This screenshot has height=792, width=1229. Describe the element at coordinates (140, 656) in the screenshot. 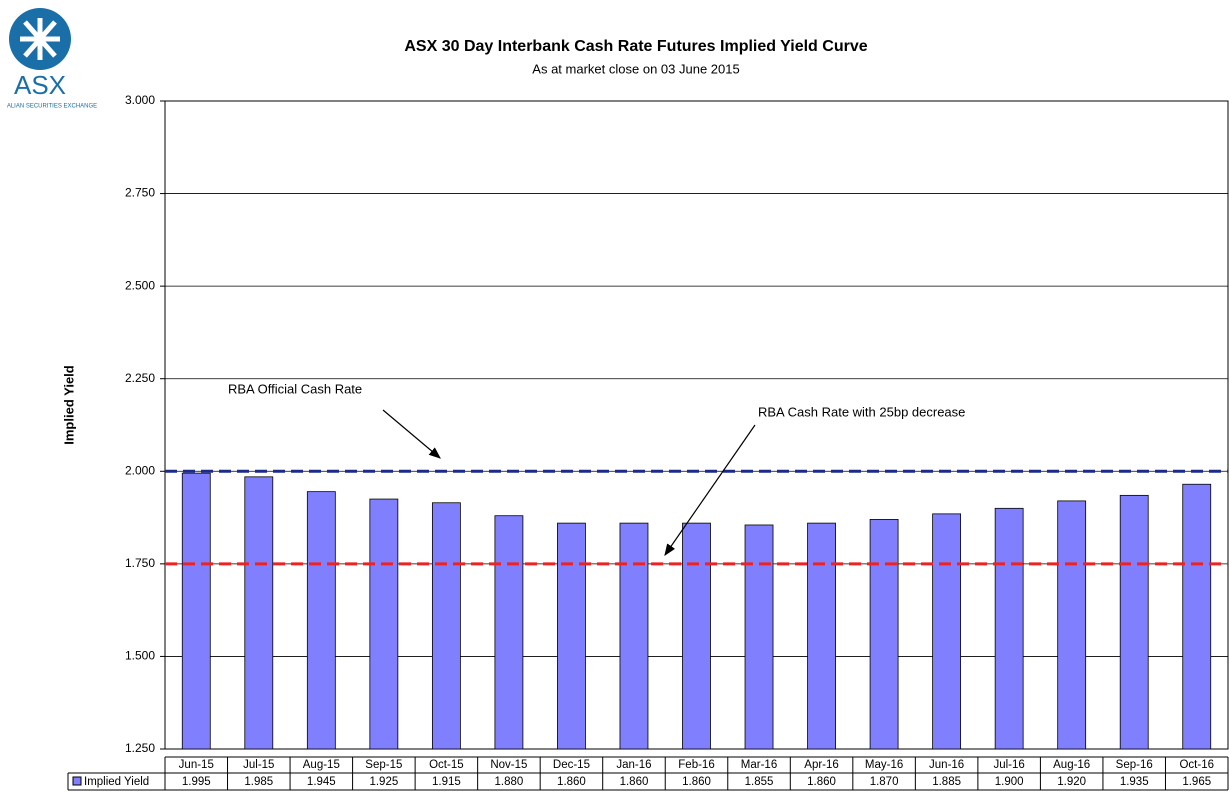

I see `y-tick-label: 1.500` at that location.